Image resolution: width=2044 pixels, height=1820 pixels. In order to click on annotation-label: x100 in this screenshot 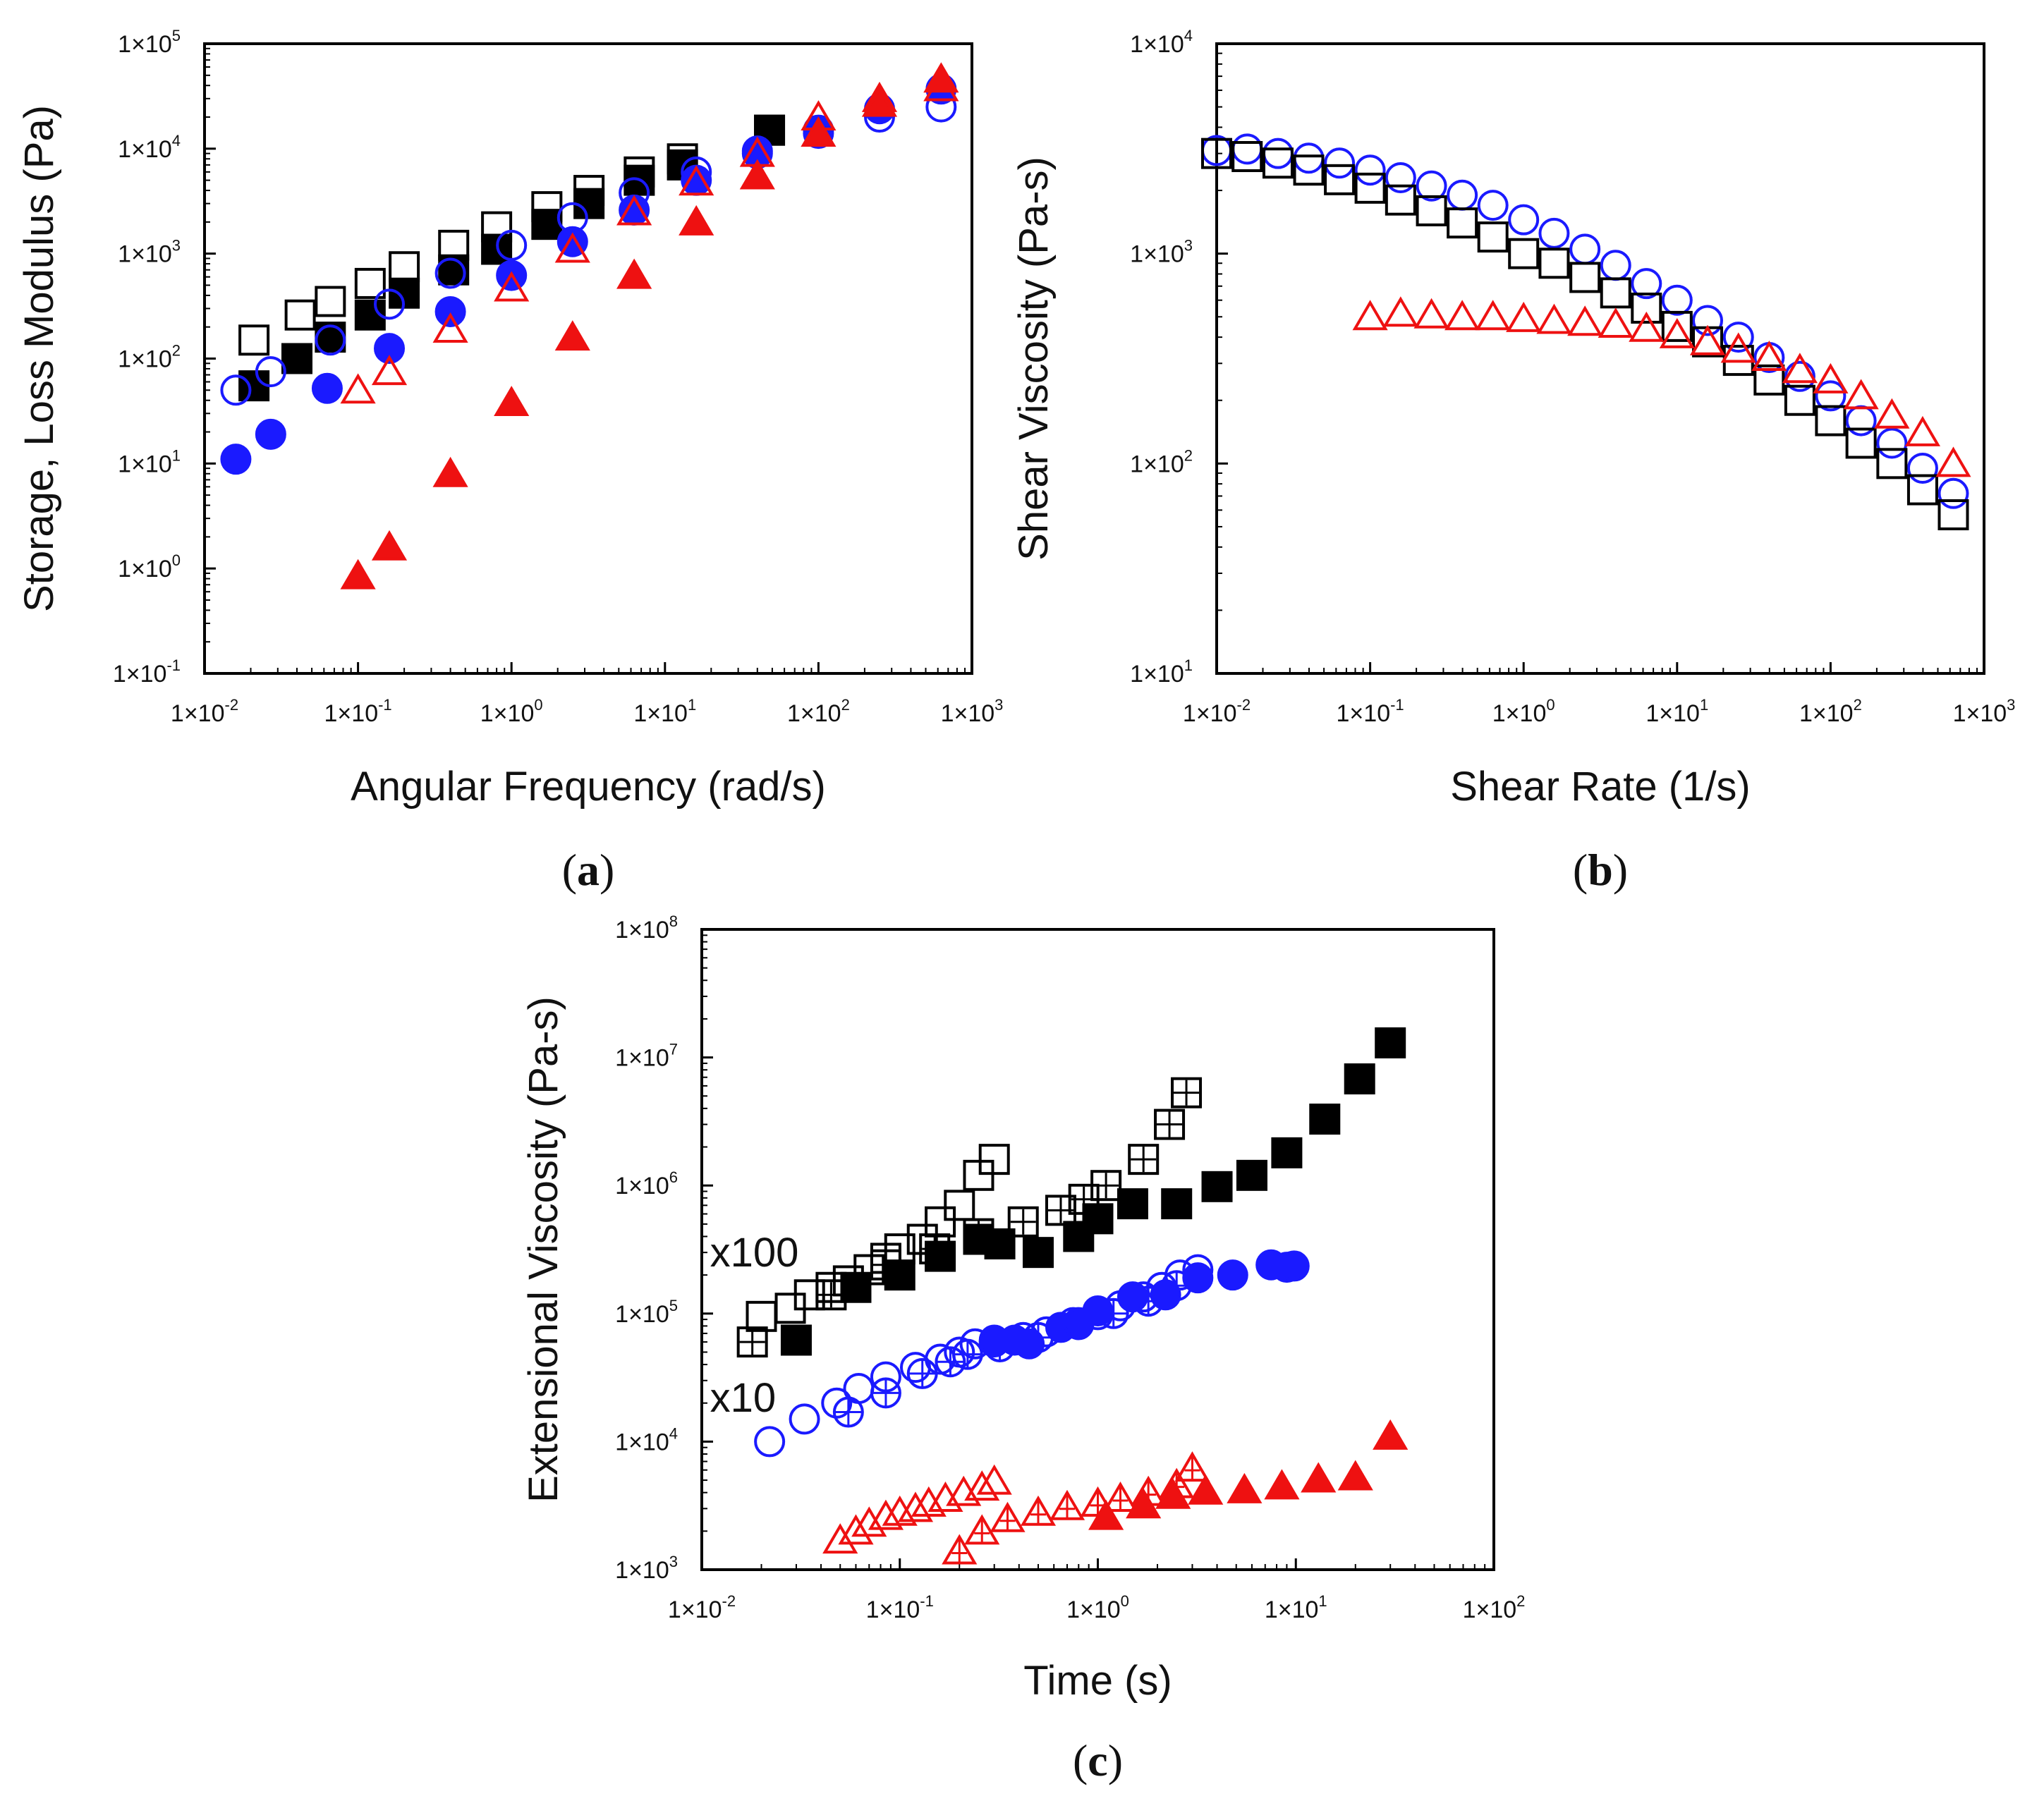, I will do `click(754, 1253)`.